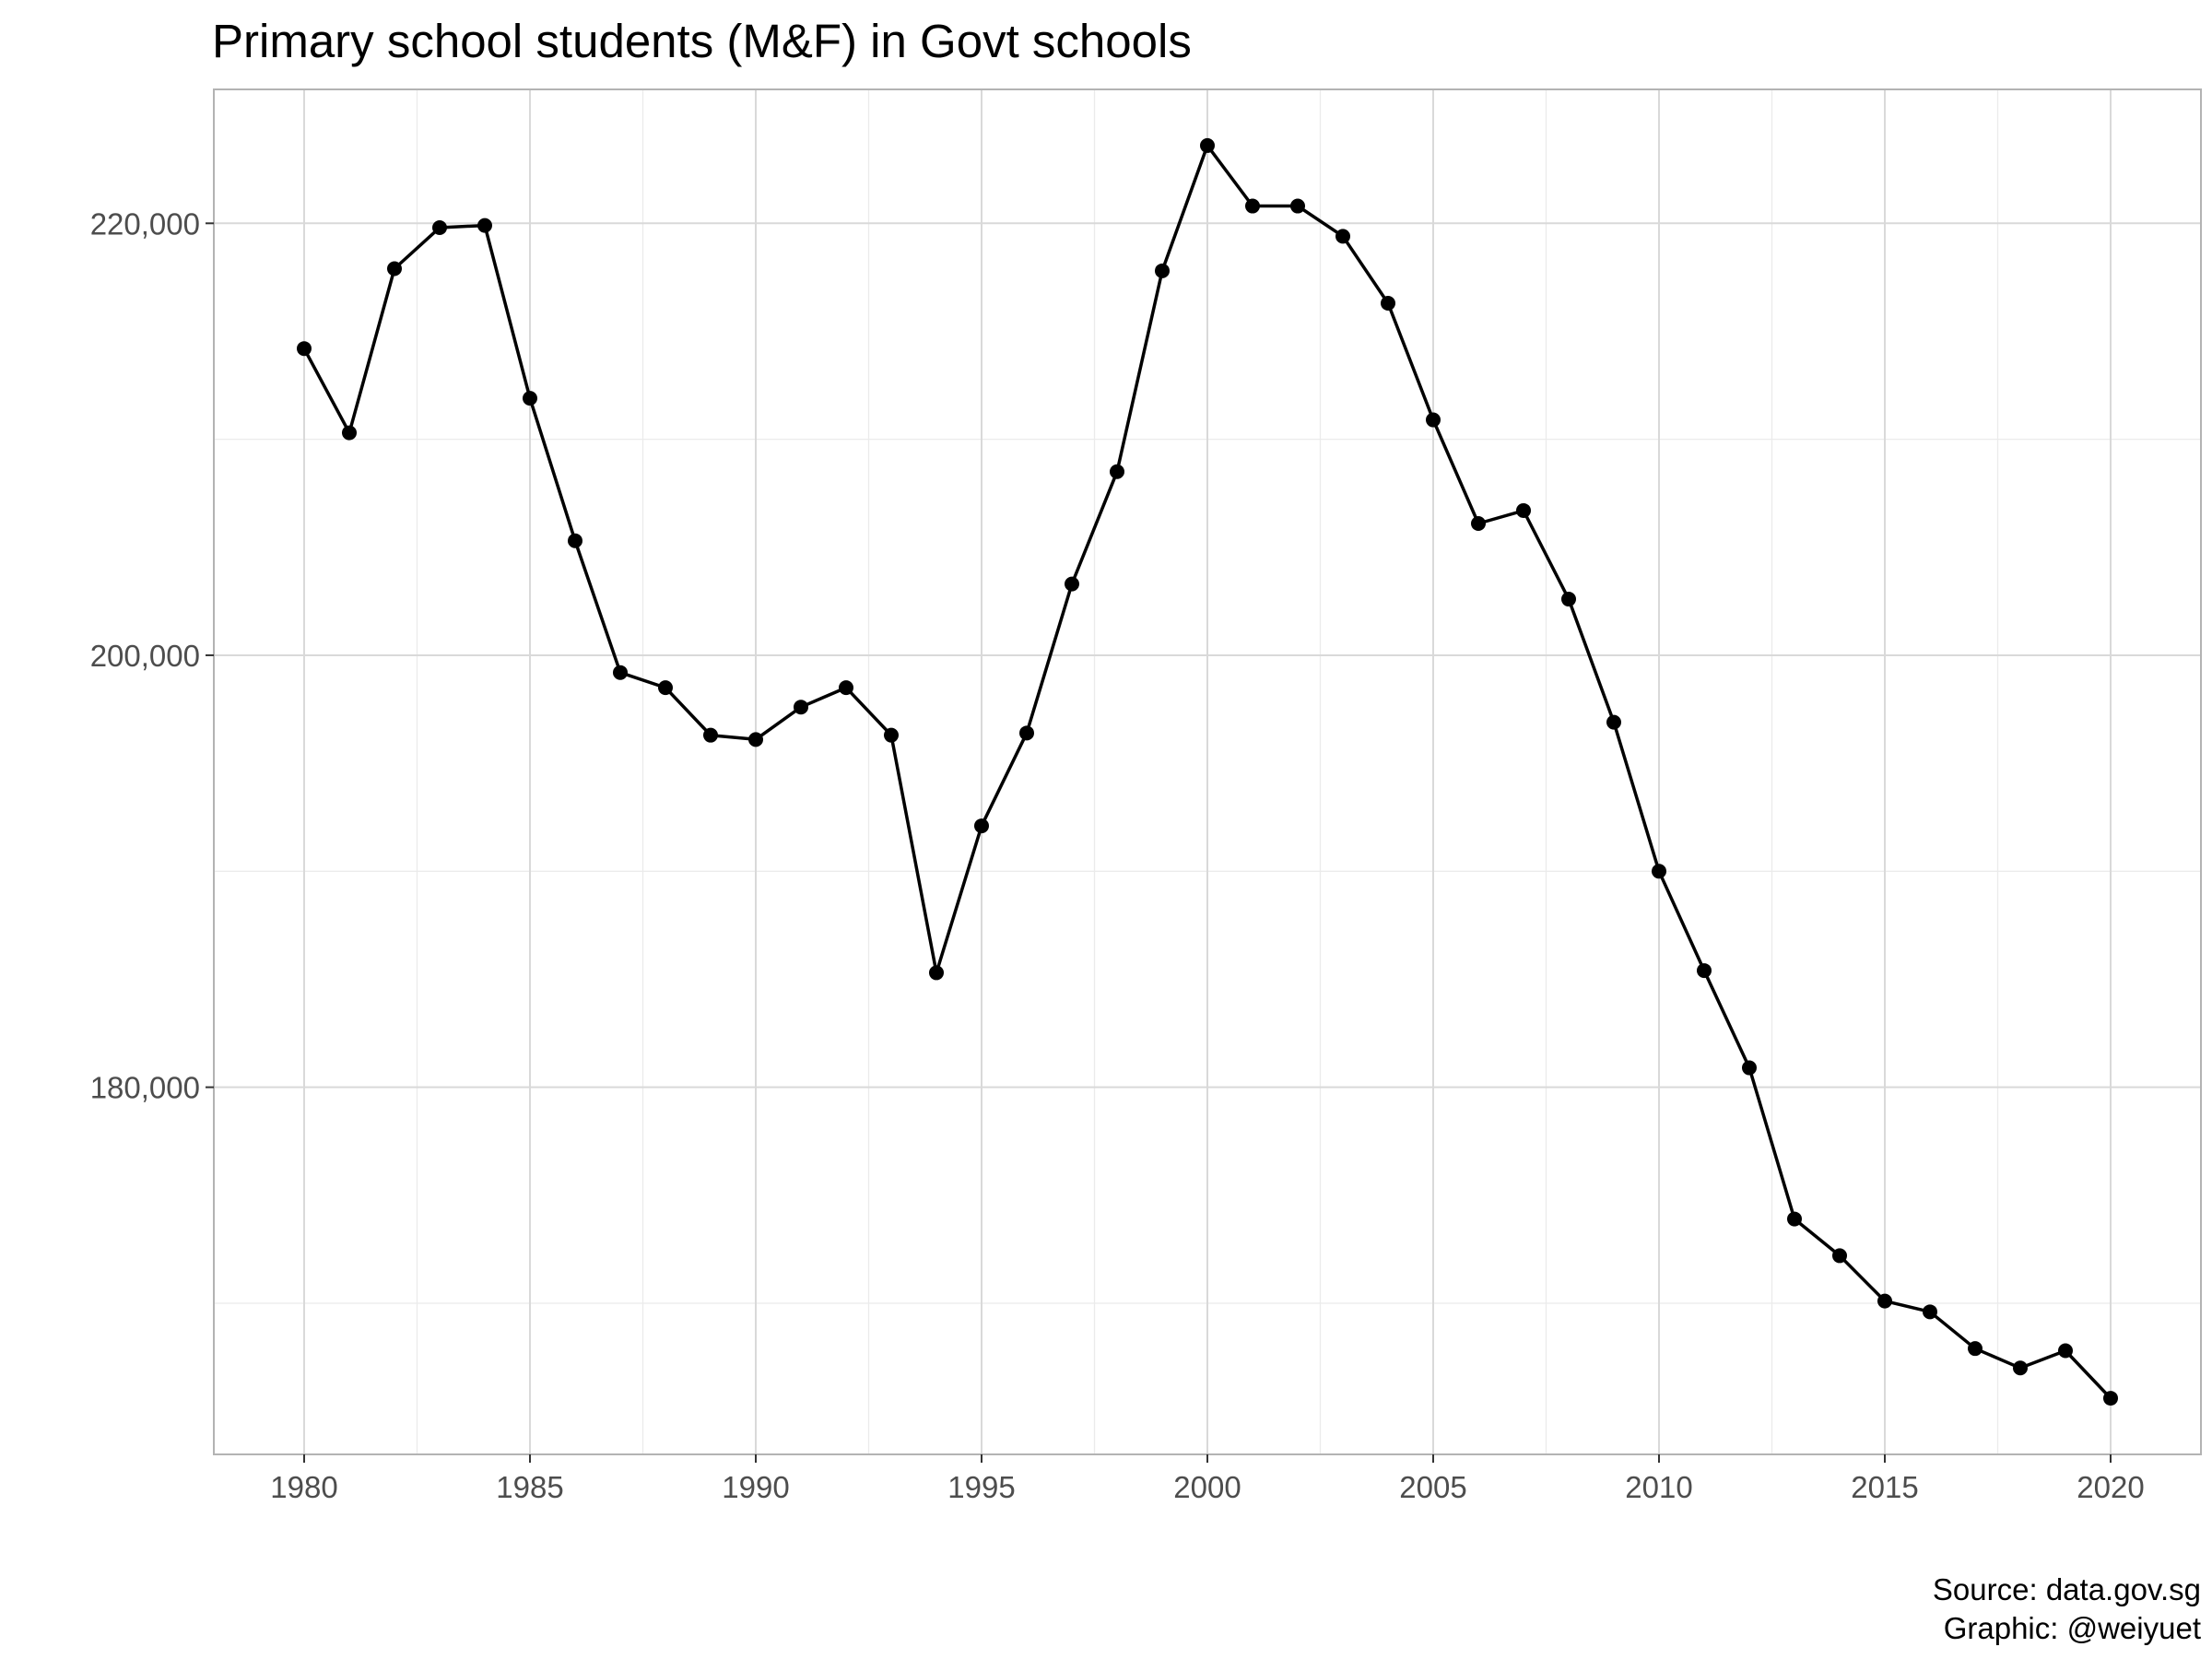 The height and width of the screenshot is (1659, 2212). Describe the element at coordinates (1432, 1487) in the screenshot. I see `x-tick-label: 2005` at that location.